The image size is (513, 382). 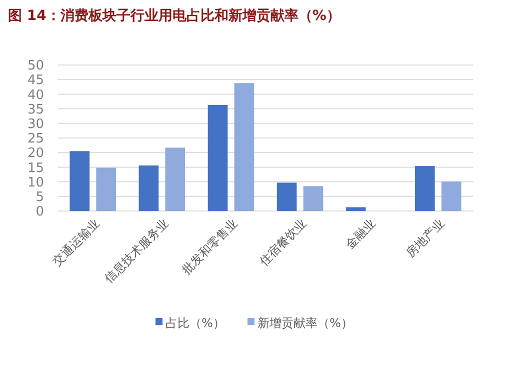 I want to click on y-tick-label: 25, so click(x=35, y=139).